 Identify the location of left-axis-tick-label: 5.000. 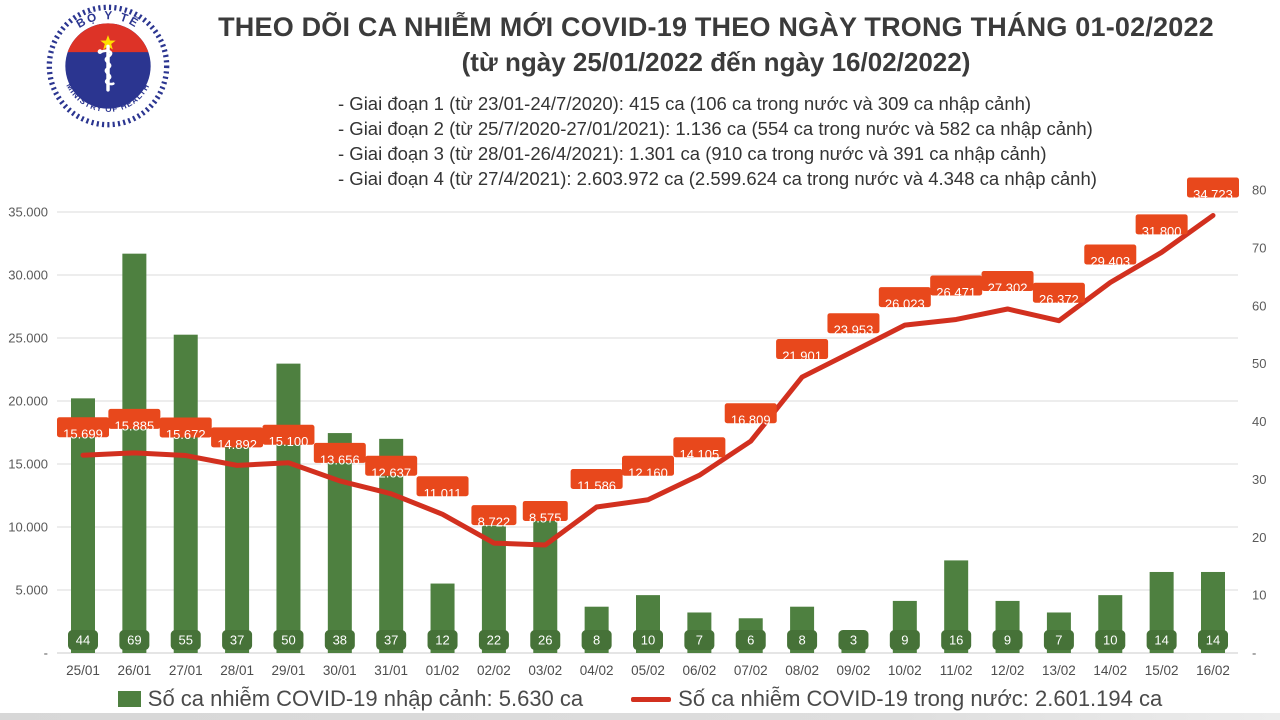
(31, 590).